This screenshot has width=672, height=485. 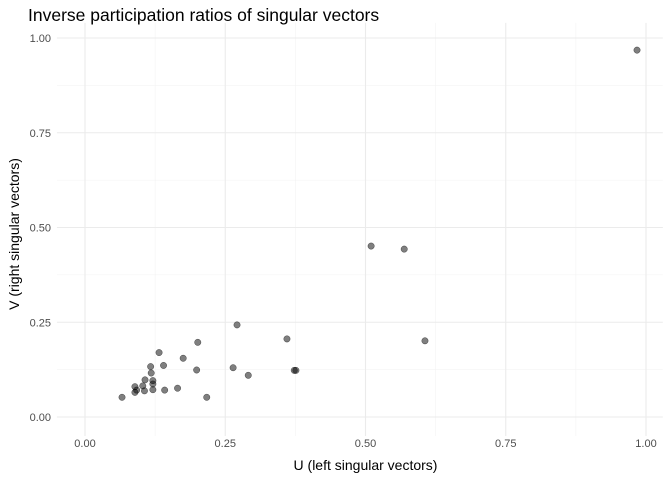 What do you see at coordinates (40, 323) in the screenshot?
I see `y-tick-label: 0.25` at bounding box center [40, 323].